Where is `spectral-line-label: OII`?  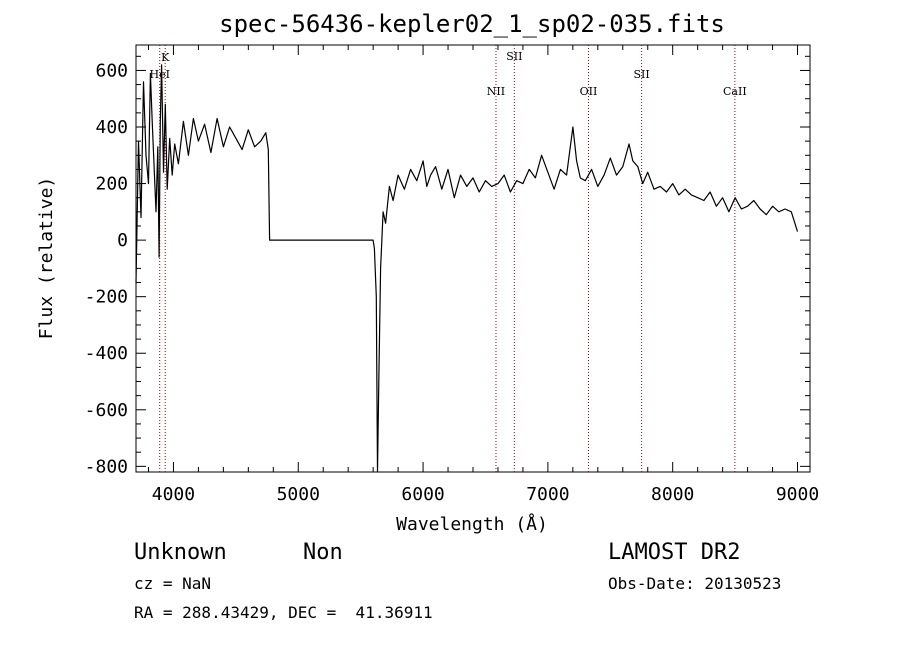
spectral-line-label: OII is located at coordinates (589, 91).